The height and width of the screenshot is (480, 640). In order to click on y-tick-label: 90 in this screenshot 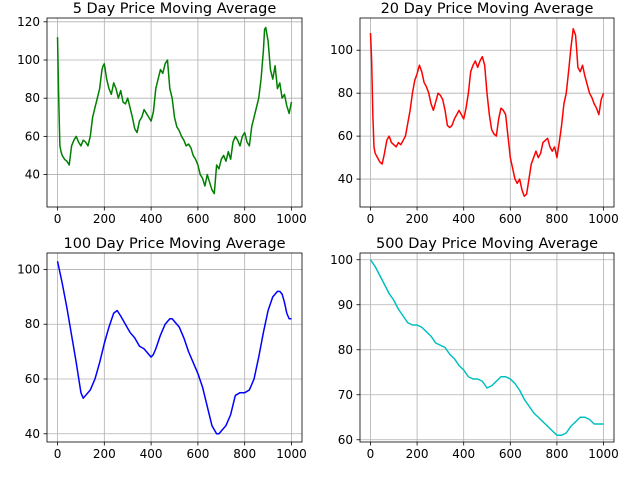, I will do `click(345, 305)`.